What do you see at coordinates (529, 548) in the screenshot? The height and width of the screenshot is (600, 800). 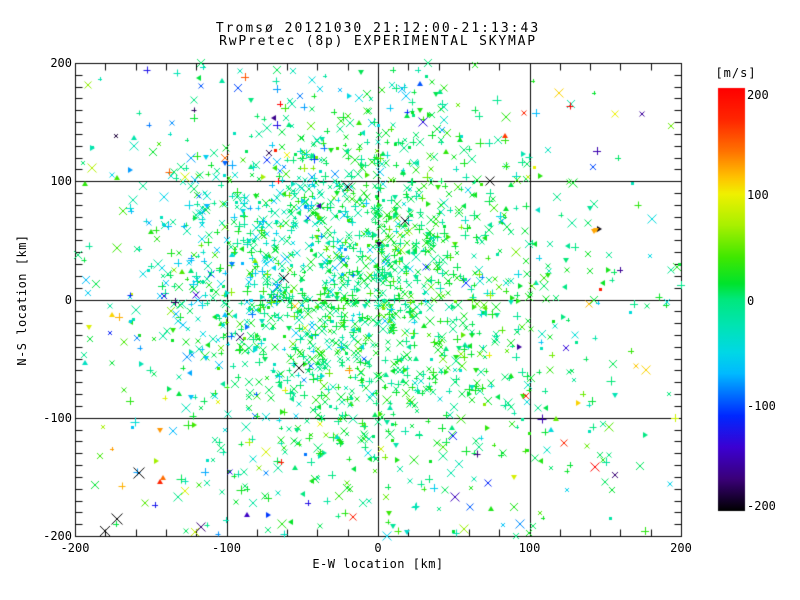 I see `x-tick-label: 100` at bounding box center [529, 548].